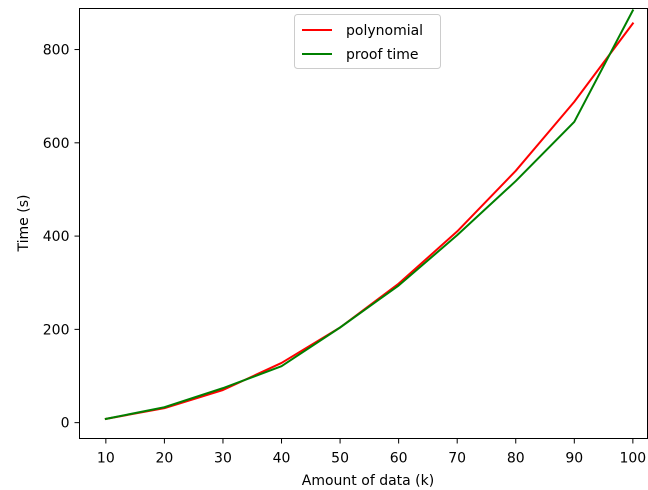 This screenshot has height=490, width=648. I want to click on y-tick-label: 200, so click(56, 330).